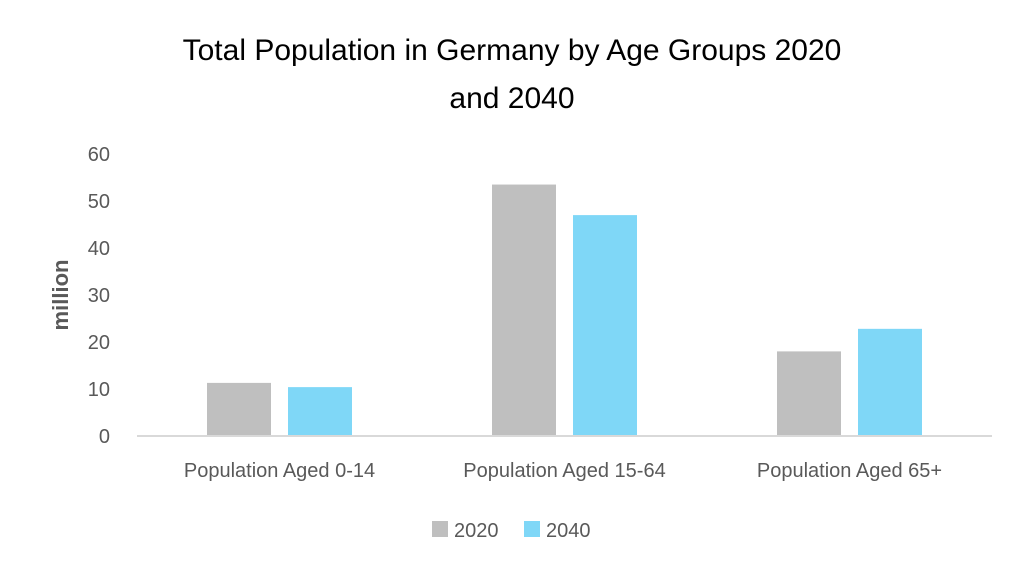 Image resolution: width=1024 pixels, height=575 pixels. Describe the element at coordinates (104, 437) in the screenshot. I see `y-tick-label: 0` at that location.